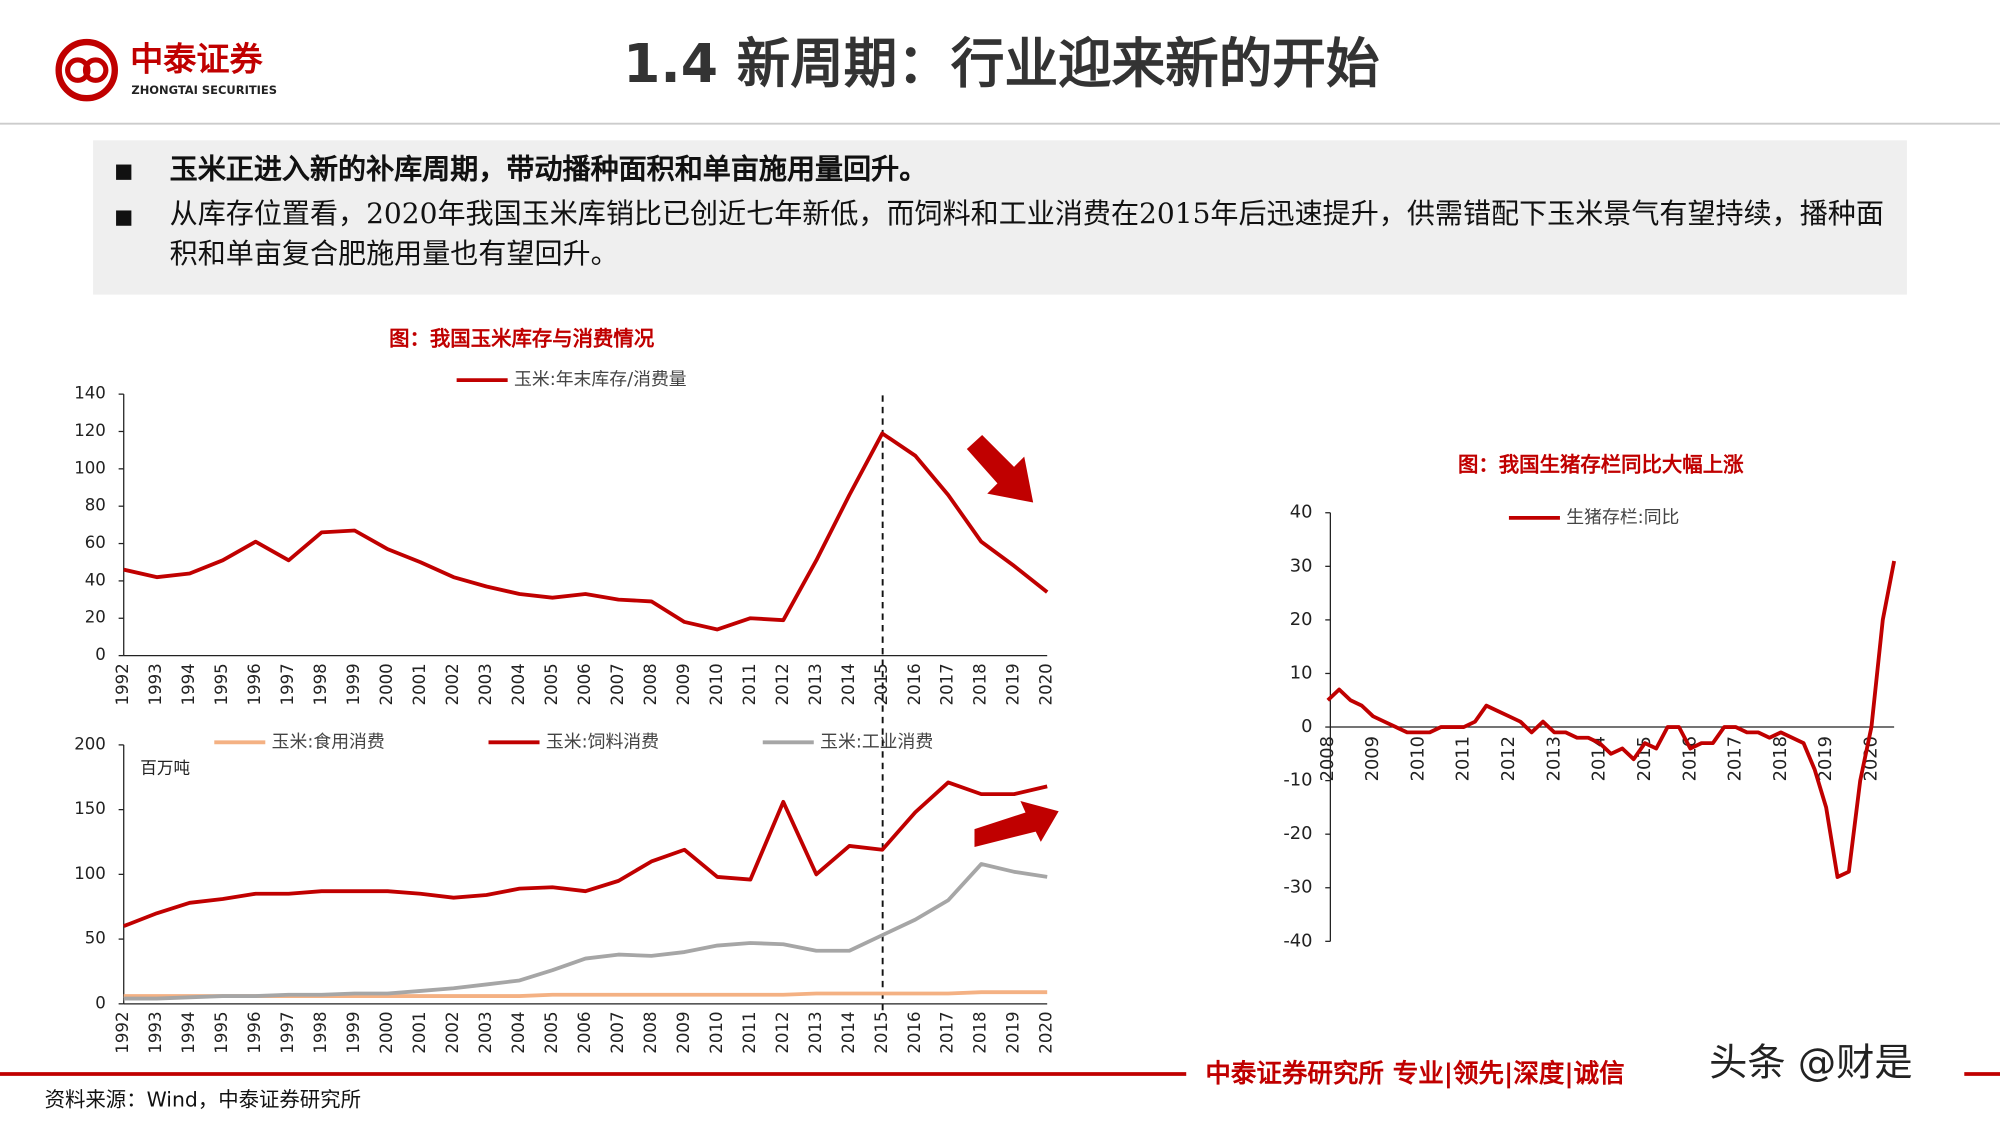  I want to click on y-tick-label: 200, so click(90, 743).